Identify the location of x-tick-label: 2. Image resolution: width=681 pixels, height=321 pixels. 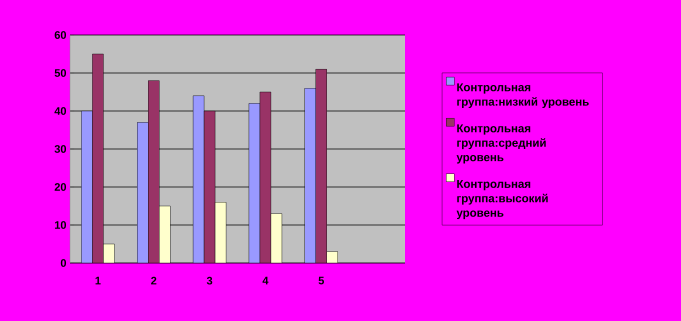
(153, 280).